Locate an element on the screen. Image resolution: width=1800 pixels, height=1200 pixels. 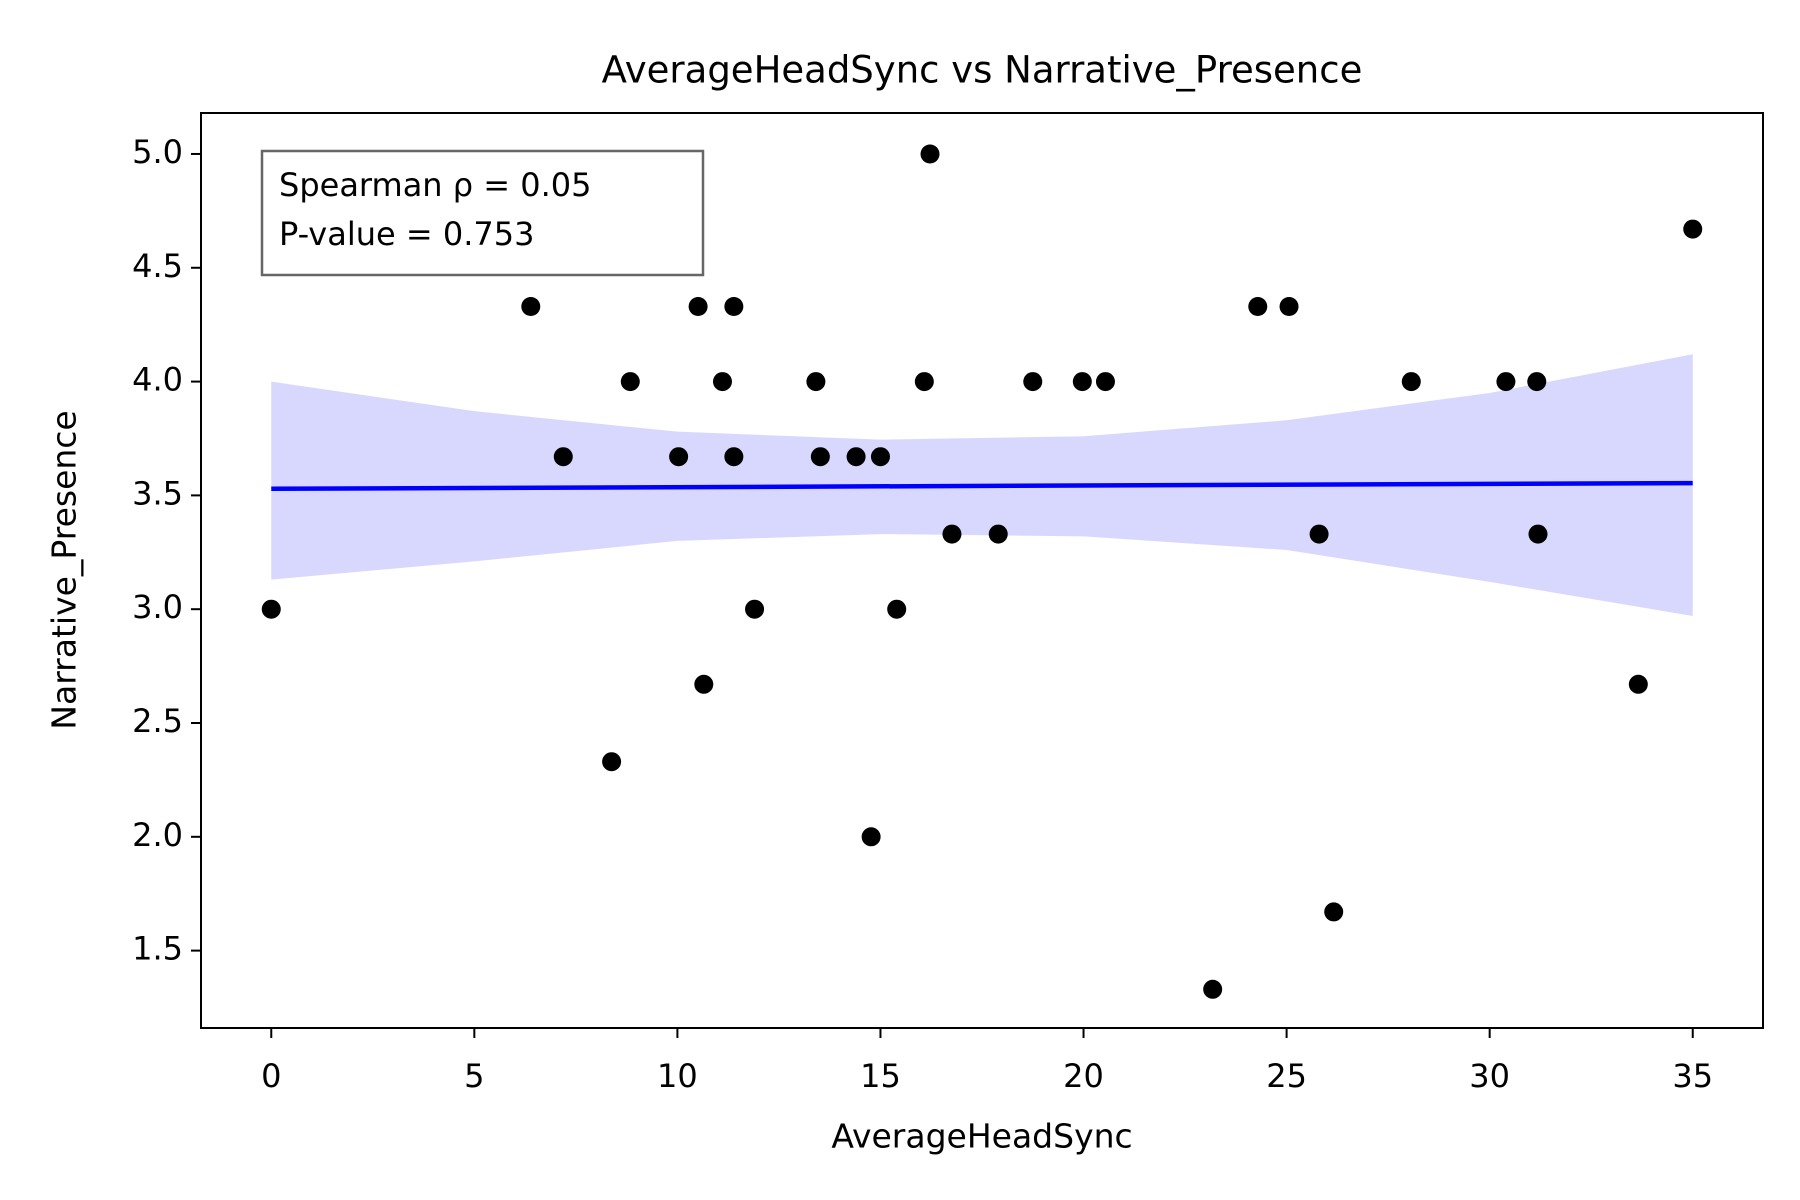
annotation-box is located at coordinates (482, 213).